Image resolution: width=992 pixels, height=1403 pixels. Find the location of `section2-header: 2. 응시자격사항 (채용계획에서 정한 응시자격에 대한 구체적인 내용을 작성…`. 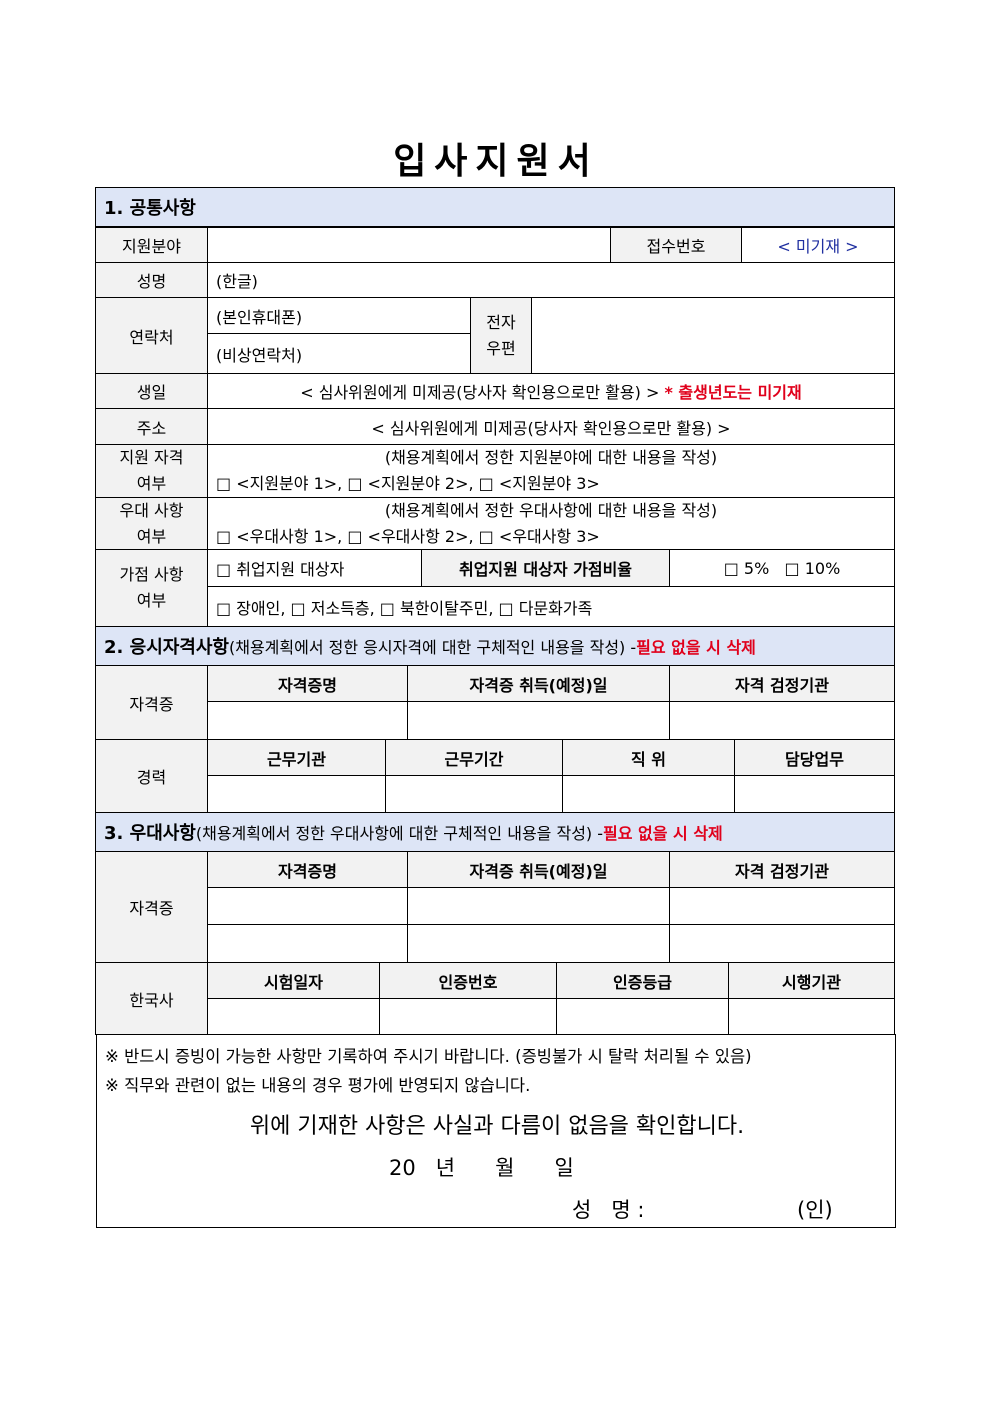

section2-header: 2. 응시자격사항 (채용계획에서 정한 응시자격에 대한 구체적인 내용을 작성… is located at coordinates (495, 646).